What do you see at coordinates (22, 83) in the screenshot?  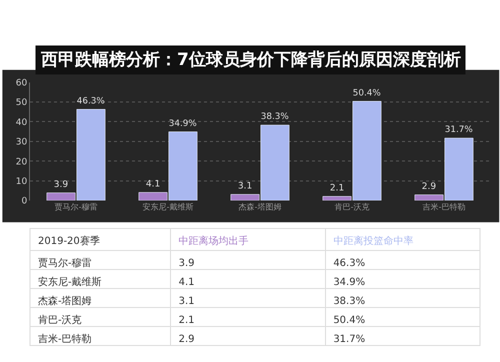 I see `y-tick-label: 60` at bounding box center [22, 83].